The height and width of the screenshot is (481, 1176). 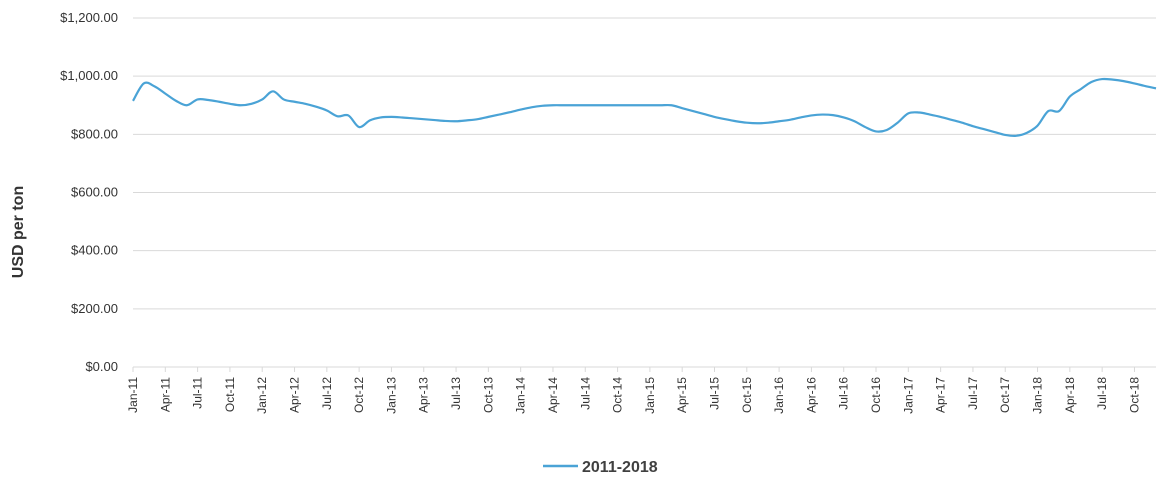 I want to click on x-tick-label: Oct-14, so click(x=618, y=395).